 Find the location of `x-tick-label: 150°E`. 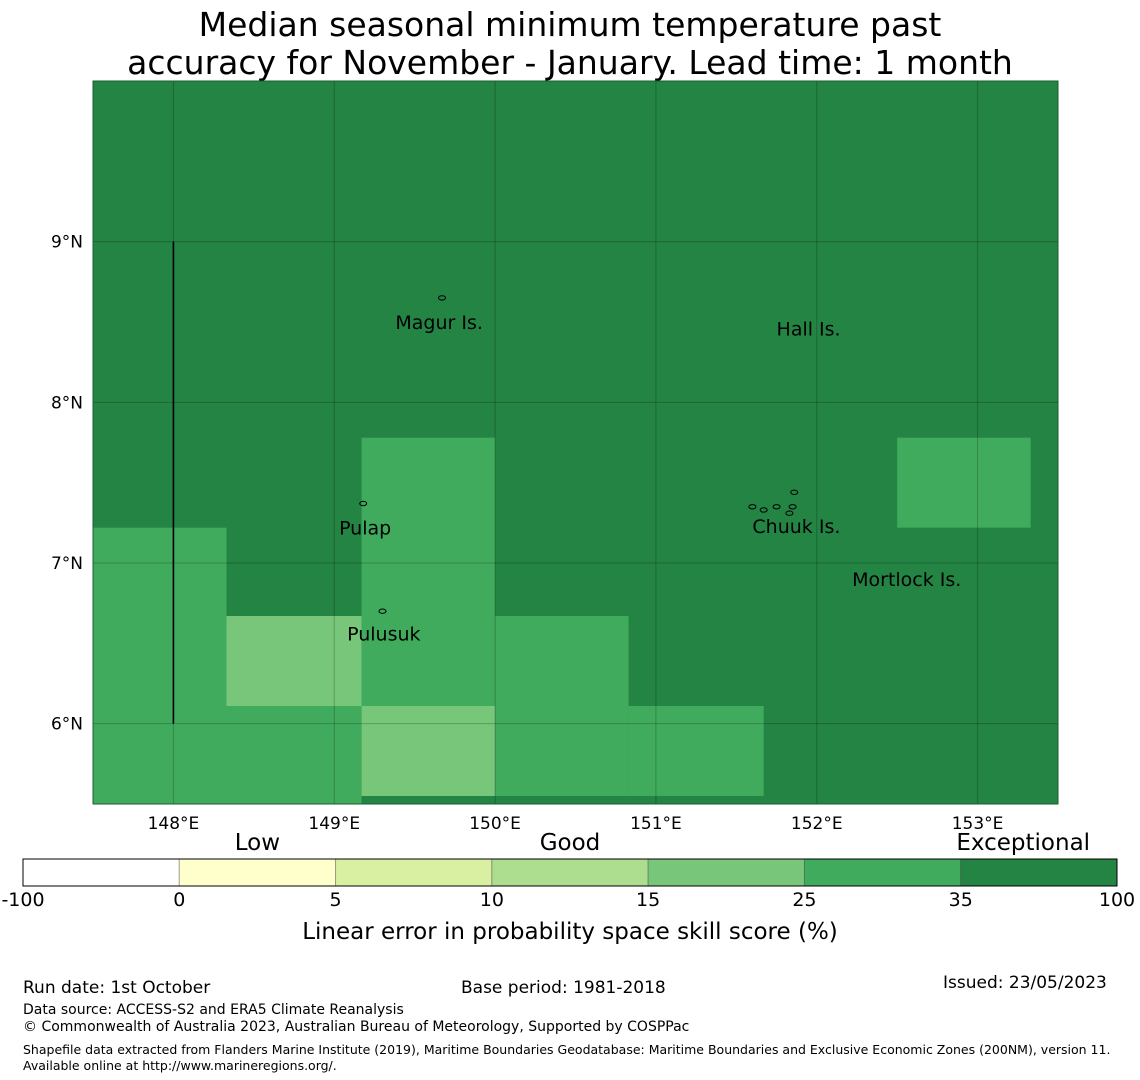

x-tick-label: 150°E is located at coordinates (495, 824).